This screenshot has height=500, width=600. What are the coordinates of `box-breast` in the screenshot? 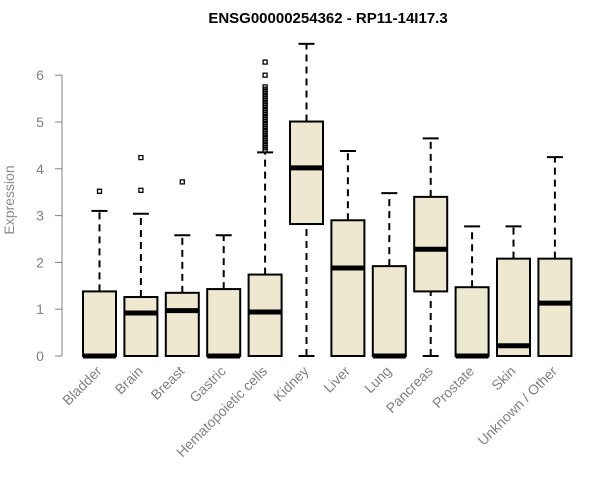 It's located at (182, 268).